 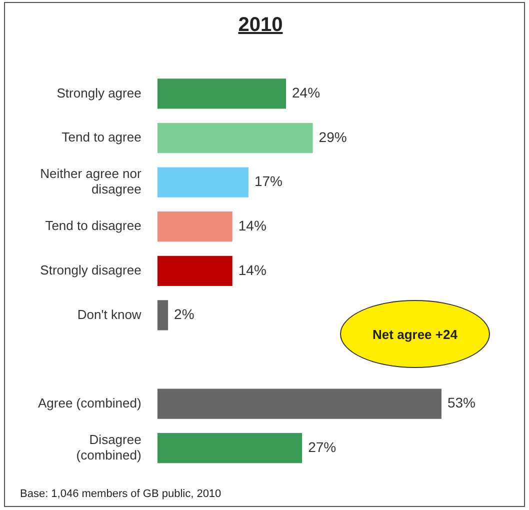 I want to click on y-tick-label: Strongly disagree, so click(x=91, y=270).